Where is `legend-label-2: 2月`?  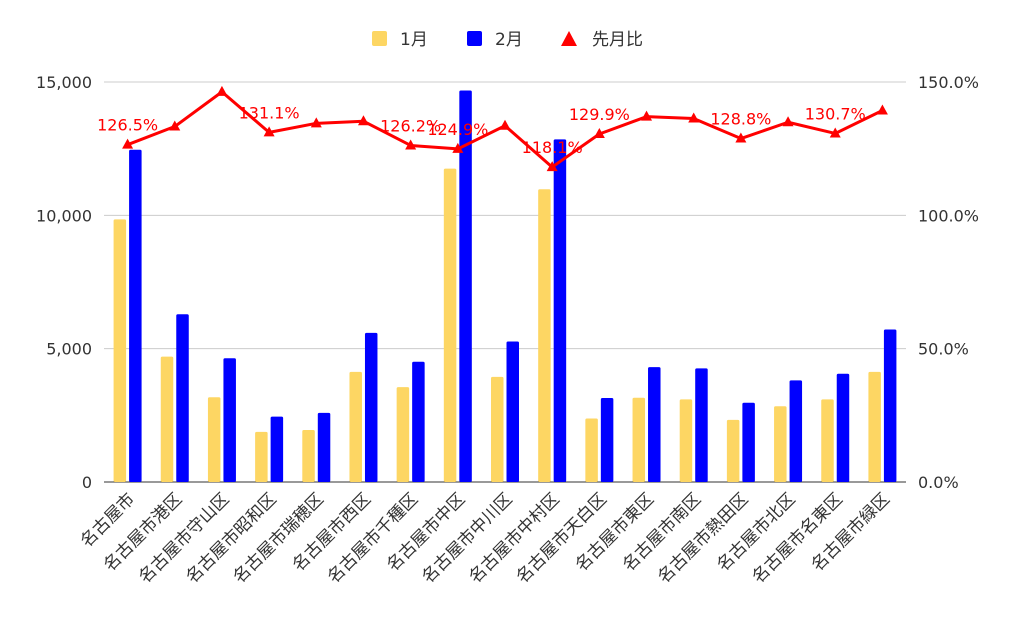
legend-label-2: 2月 is located at coordinates (509, 40).